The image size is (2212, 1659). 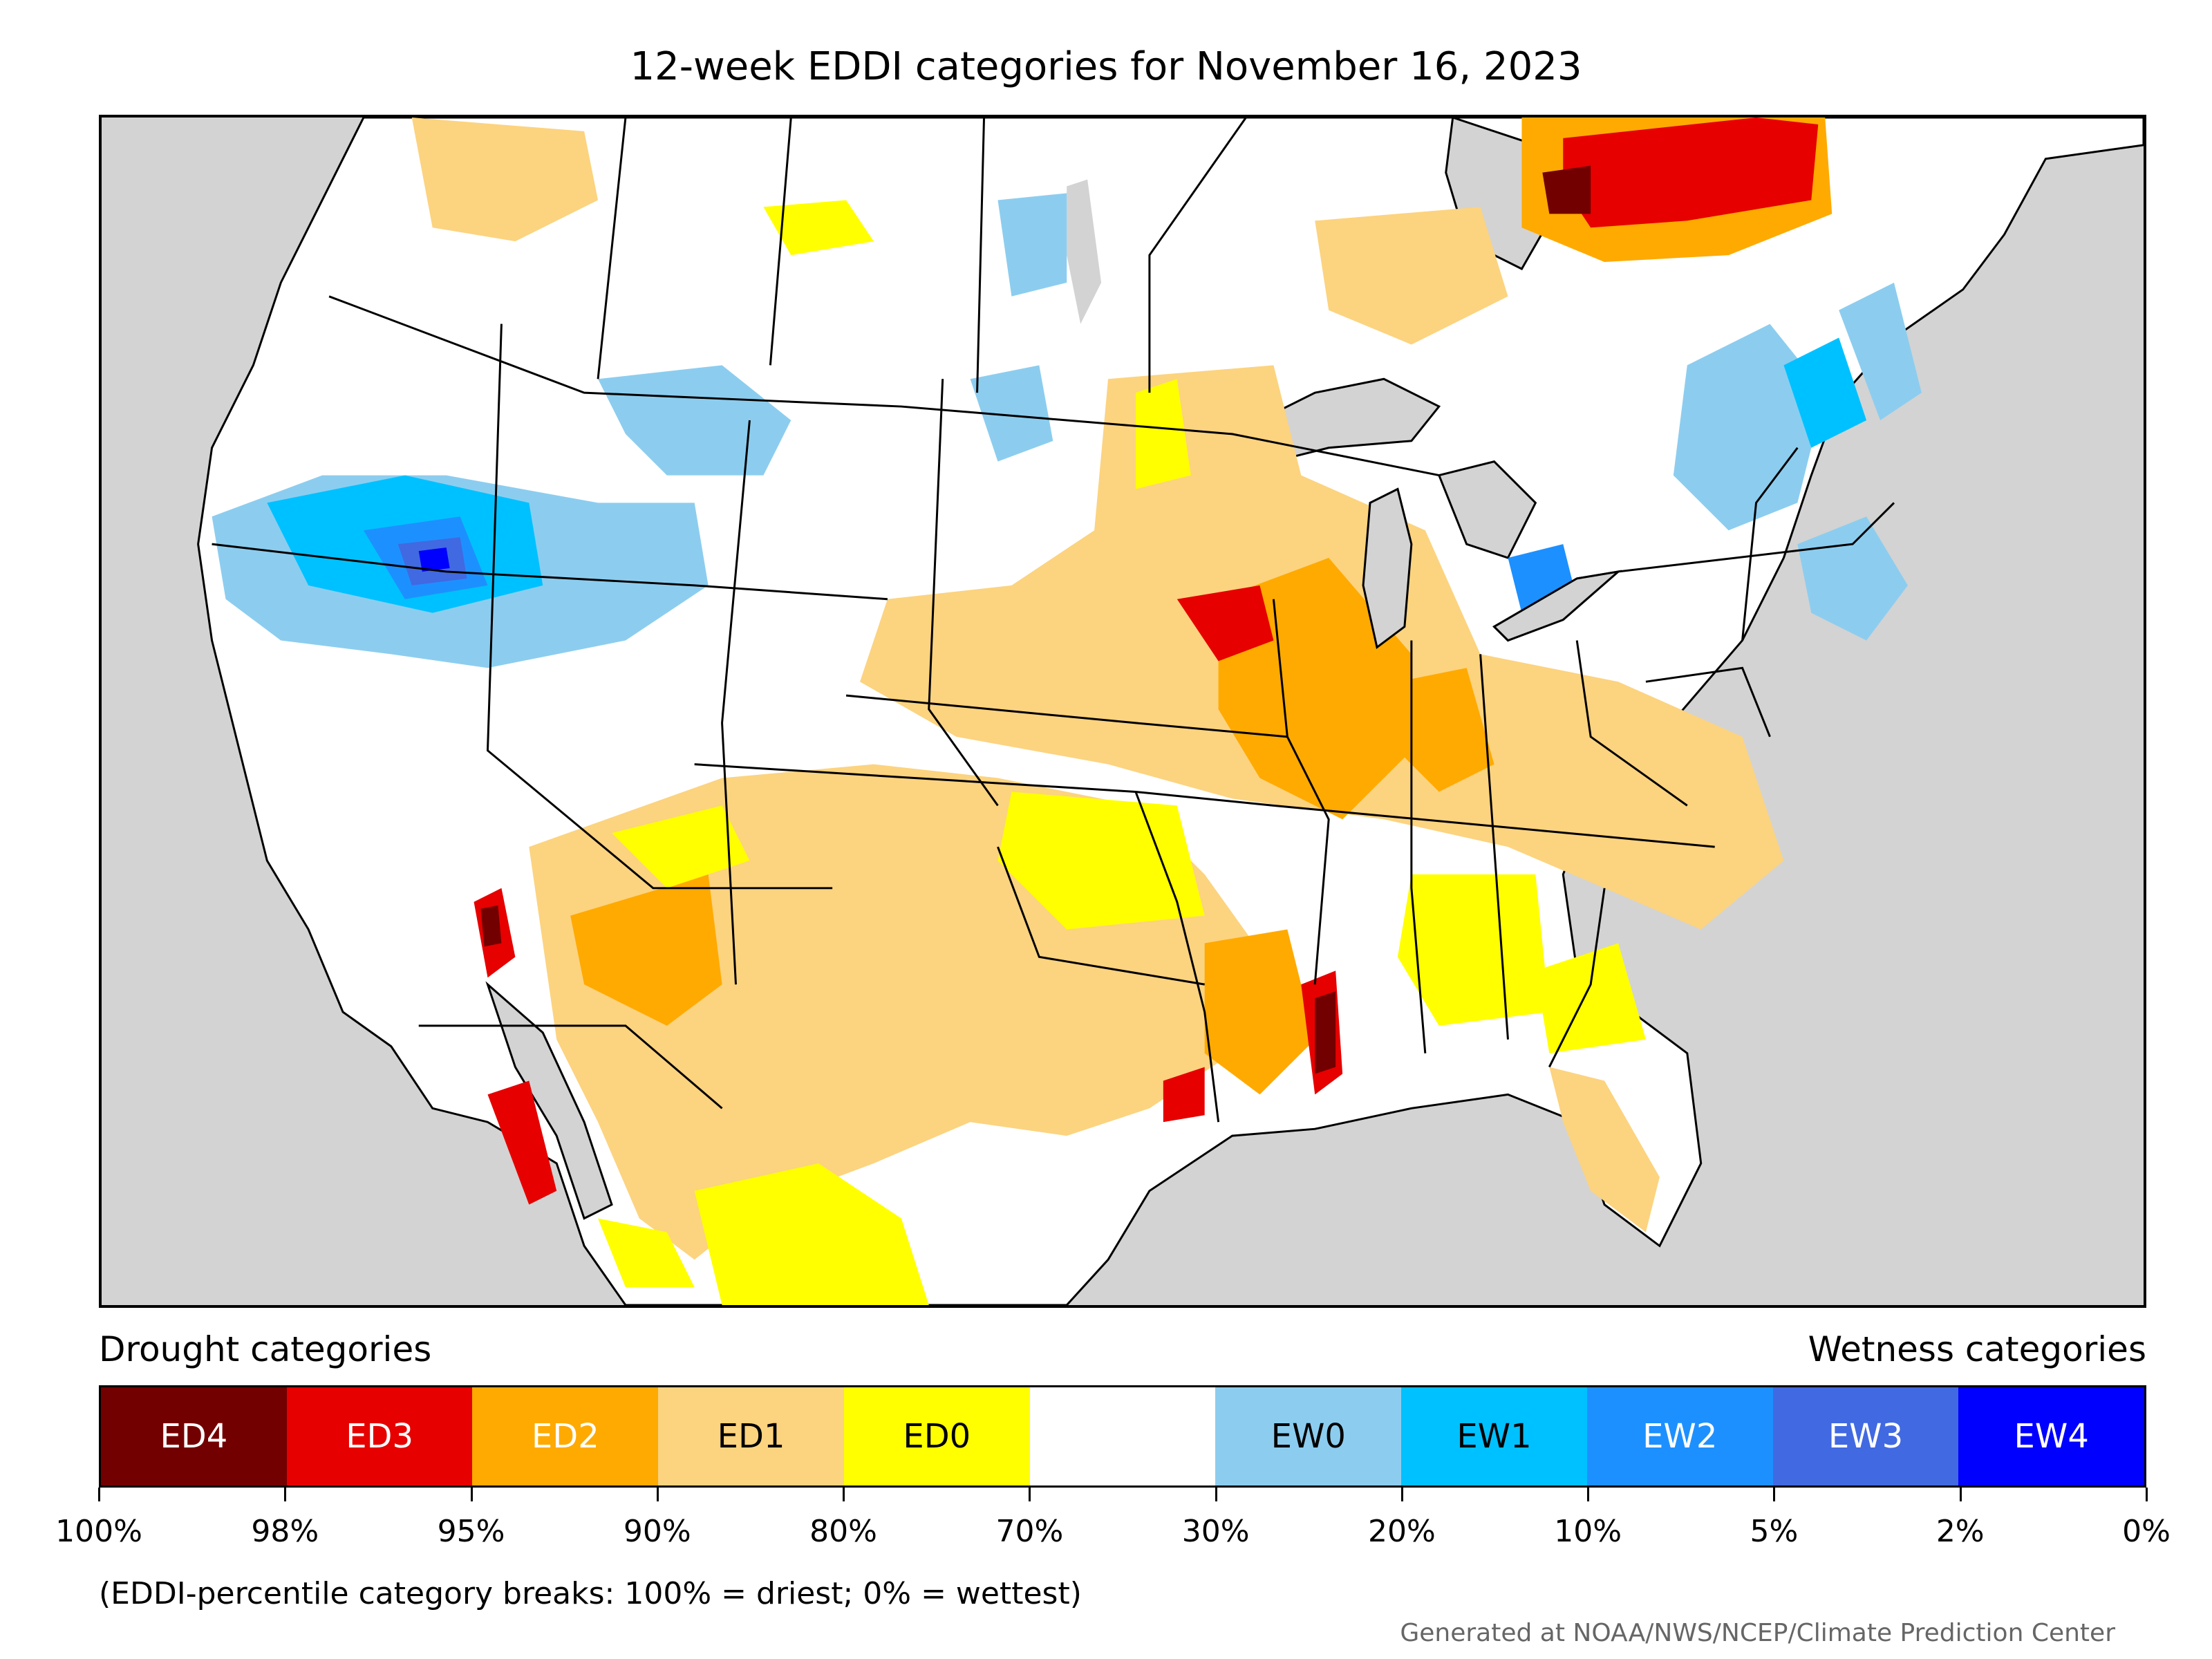 I want to click on colorbar-swatch-ew3: EW3, so click(x=1865, y=1436).